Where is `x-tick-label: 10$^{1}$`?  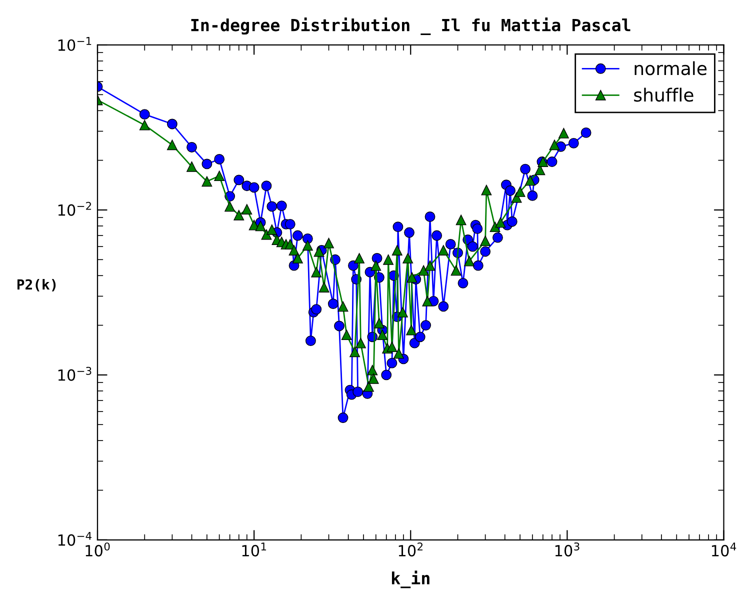
x-tick-label: 10$^{1}$ is located at coordinates (254, 549).